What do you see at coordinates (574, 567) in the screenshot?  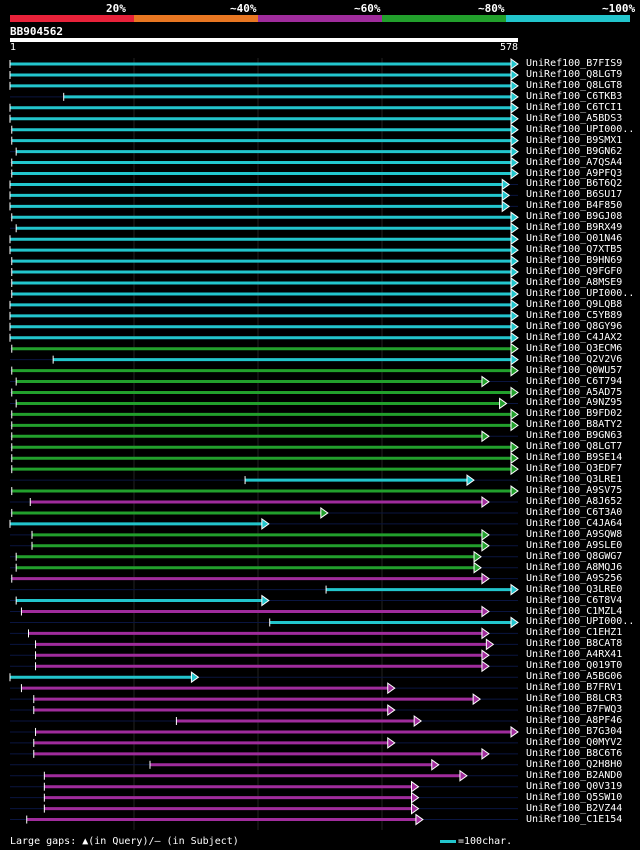 I see `hit-label: UniRef100_A8MQJ6` at bounding box center [574, 567].